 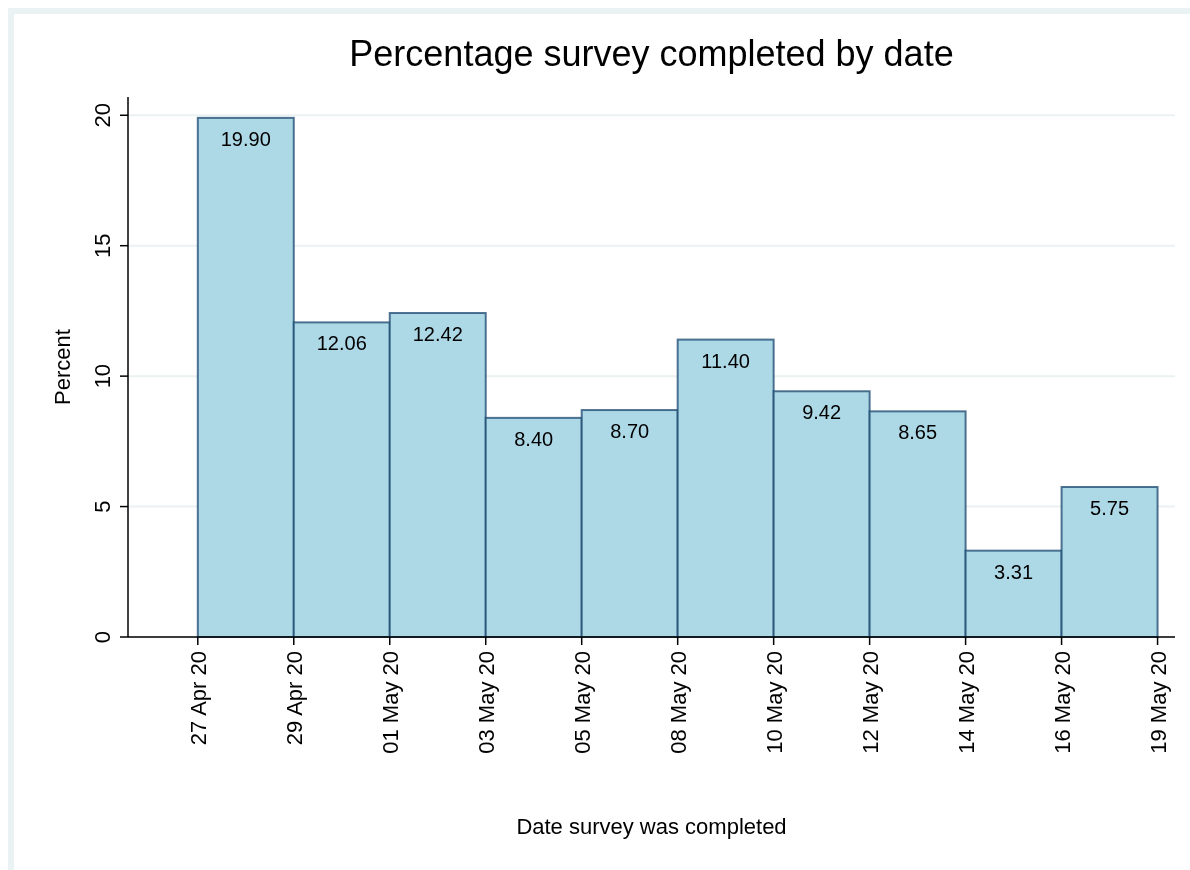 What do you see at coordinates (1158, 702) in the screenshot?
I see `x-tick-label: 19 May 20` at bounding box center [1158, 702].